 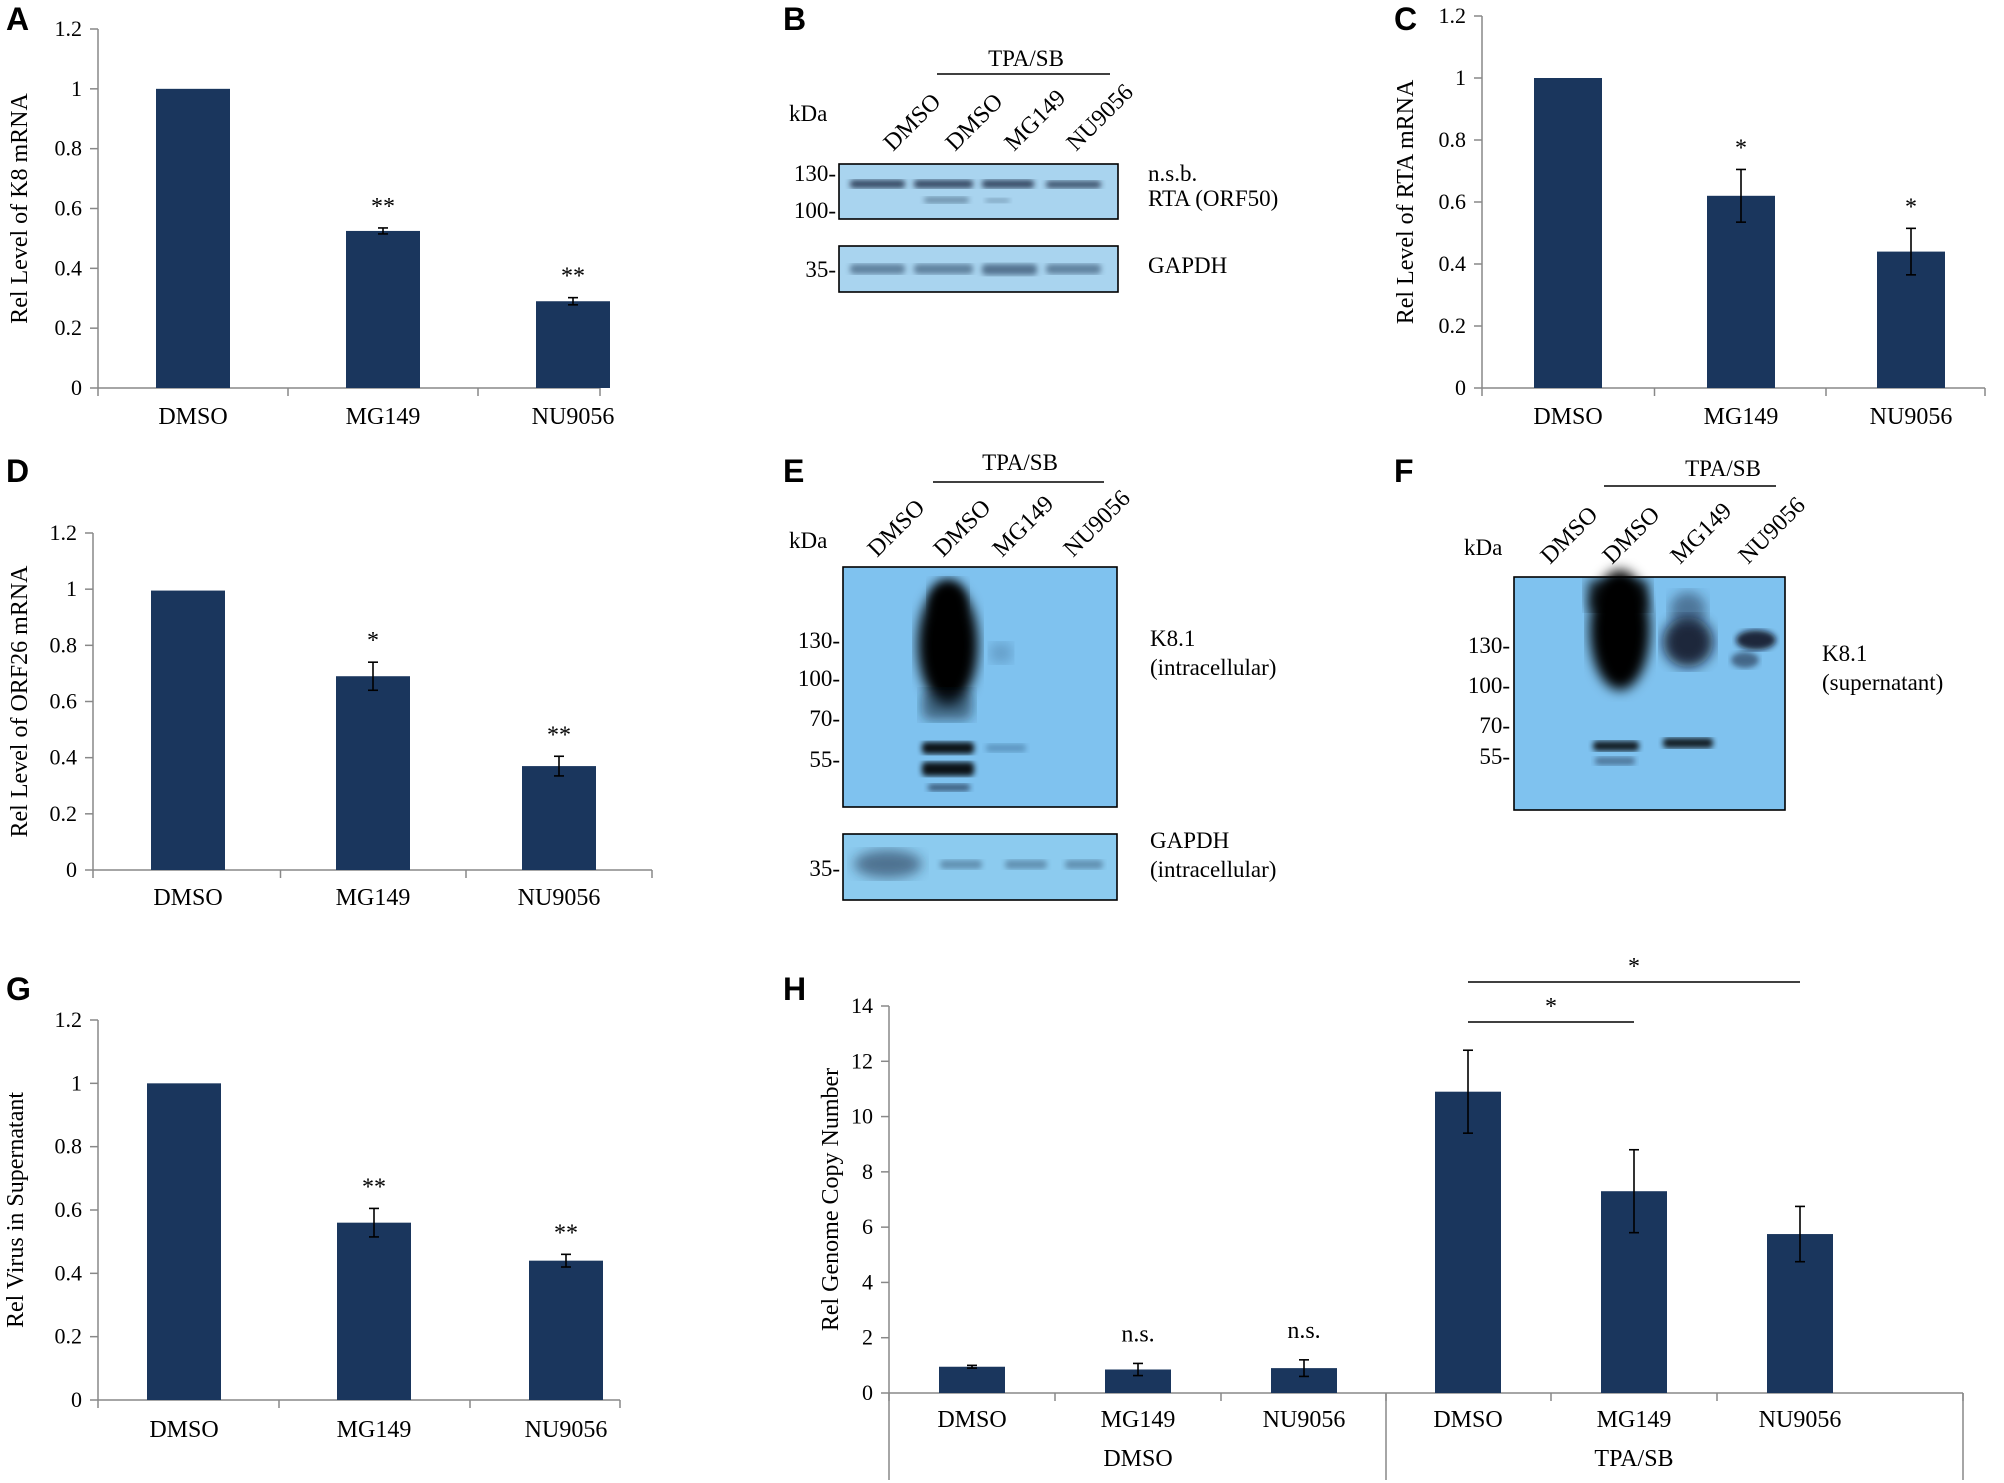 I want to click on y-tick-label: 8, so click(x=867, y=1171).